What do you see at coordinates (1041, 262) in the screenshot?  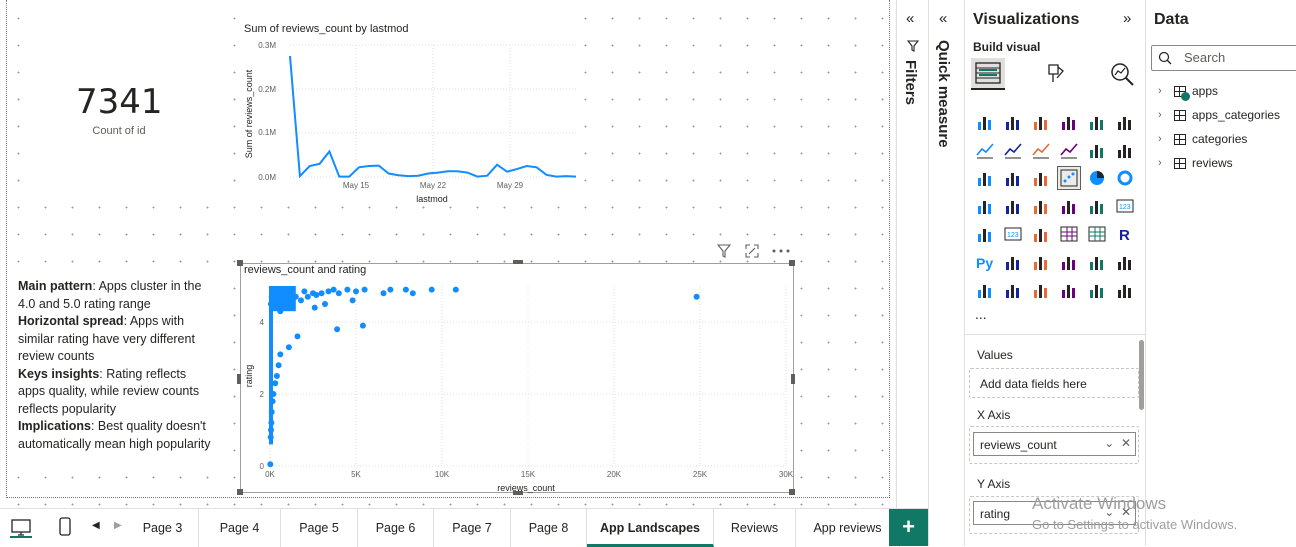 I see `decomposition-tree-visual-icon` at bounding box center [1041, 262].